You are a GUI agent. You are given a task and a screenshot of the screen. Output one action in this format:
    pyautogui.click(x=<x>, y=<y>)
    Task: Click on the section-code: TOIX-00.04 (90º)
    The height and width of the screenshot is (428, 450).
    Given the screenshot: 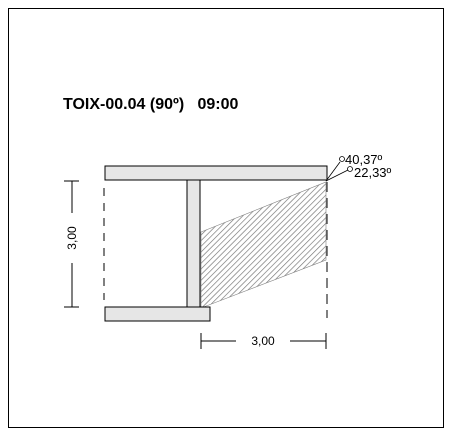 What is the action you would take?
    pyautogui.click(x=124, y=104)
    